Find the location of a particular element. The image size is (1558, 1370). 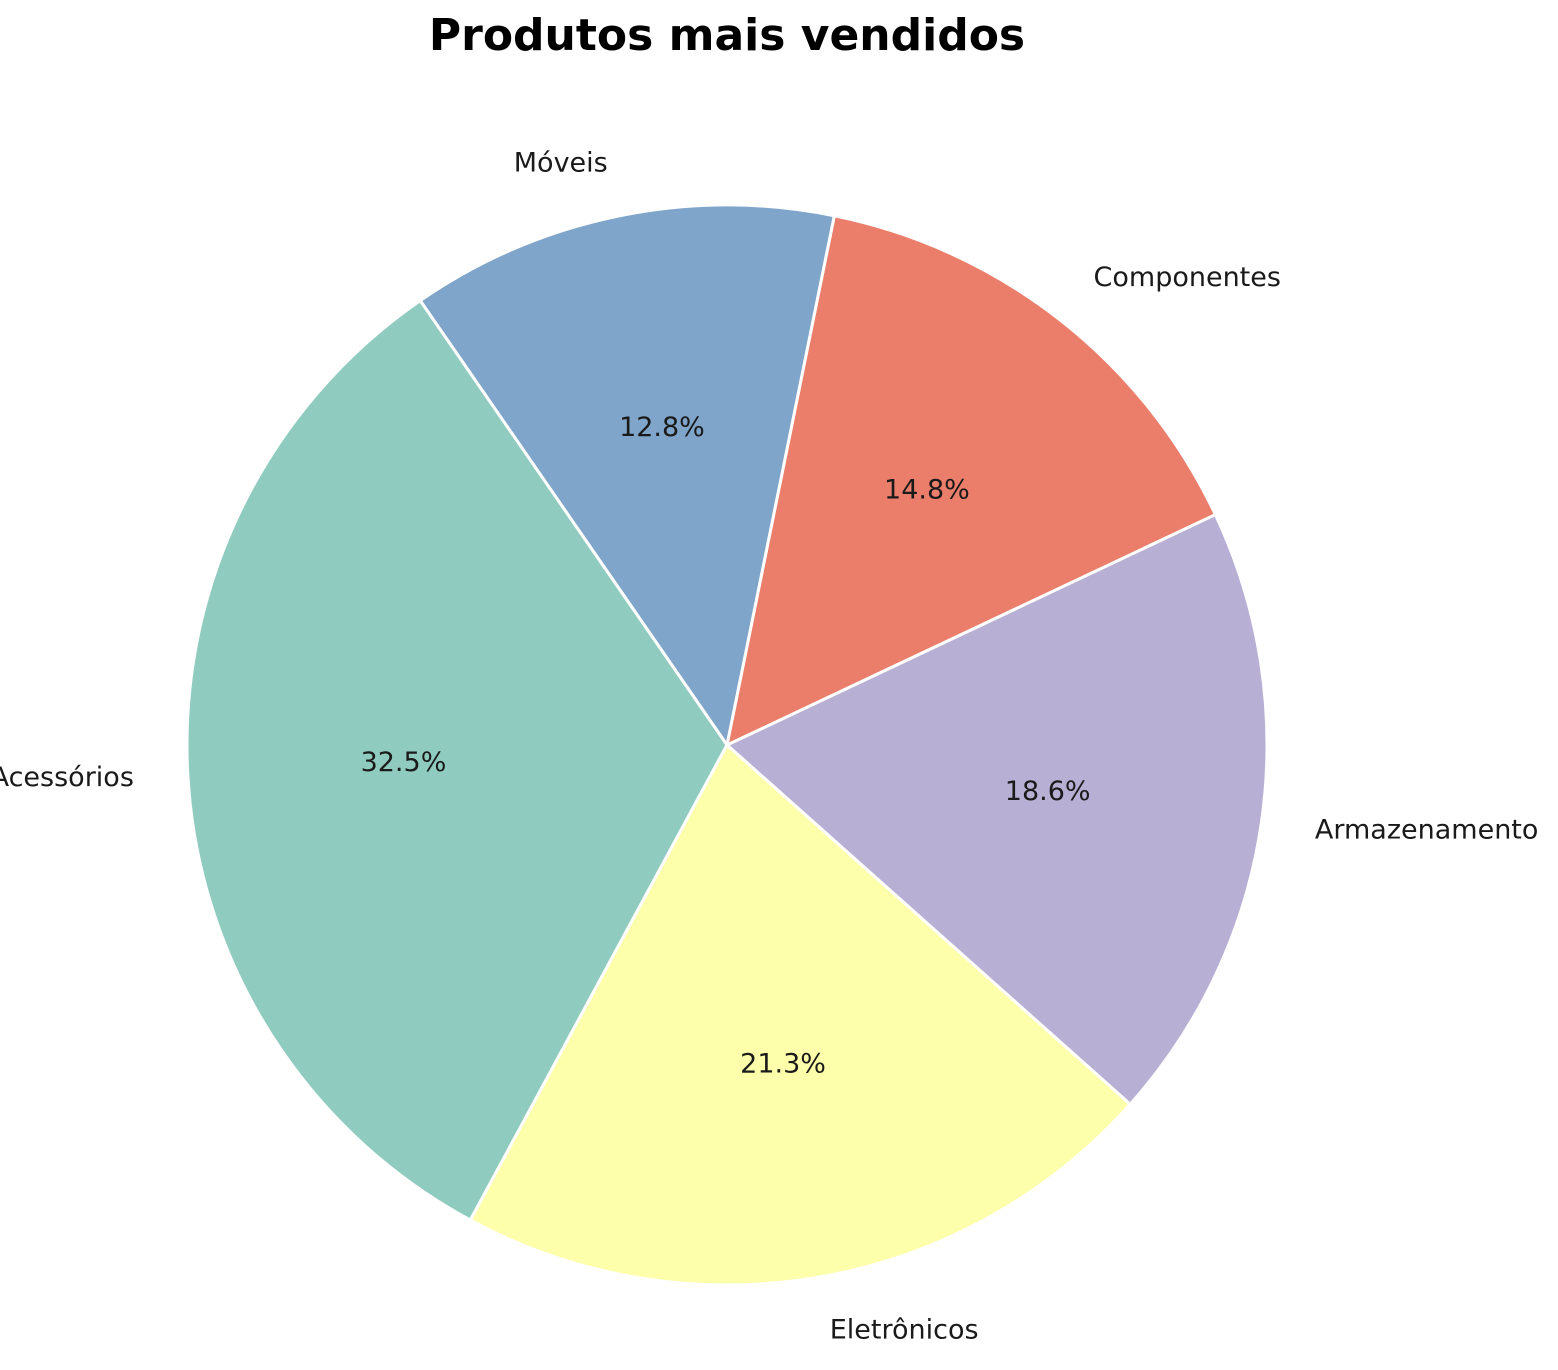

pie-percent-label: 32.5% is located at coordinates (404, 762).